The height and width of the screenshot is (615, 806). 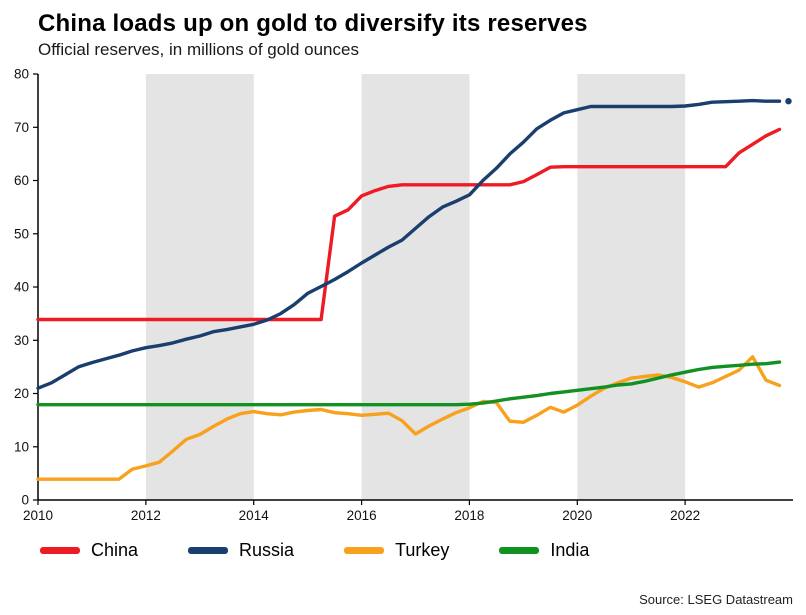 What do you see at coordinates (716, 599) in the screenshot?
I see `source-text: Source: LSEG Datastream` at bounding box center [716, 599].